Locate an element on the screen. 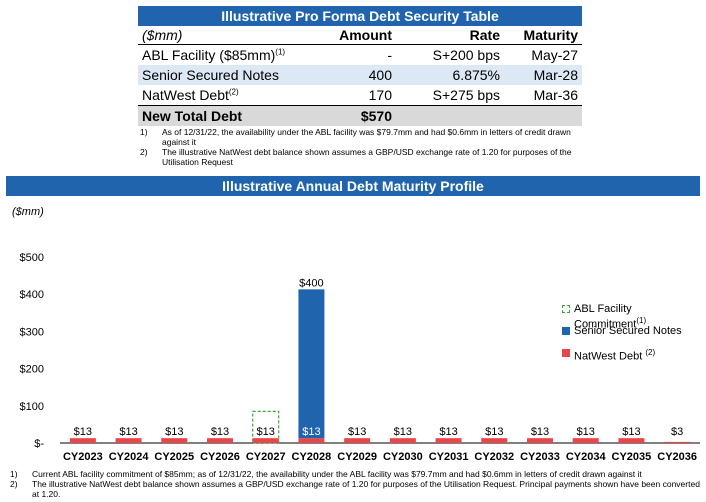  legend-swatch-senior-notes is located at coordinates (566, 331).